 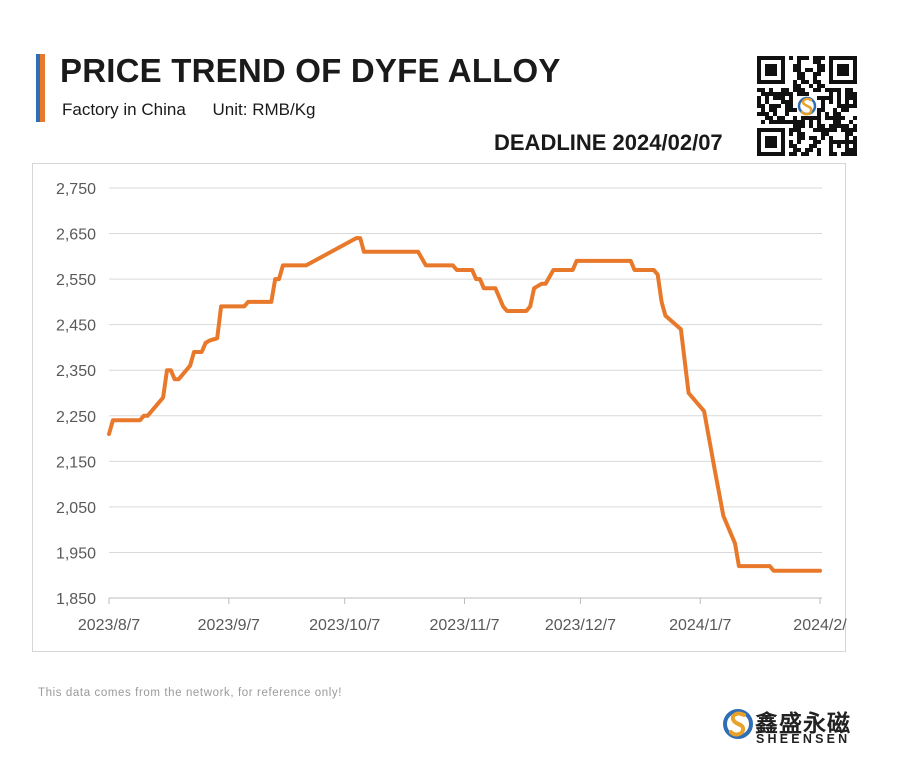 I want to click on y-tick-label: 1,850, so click(x=76, y=599).